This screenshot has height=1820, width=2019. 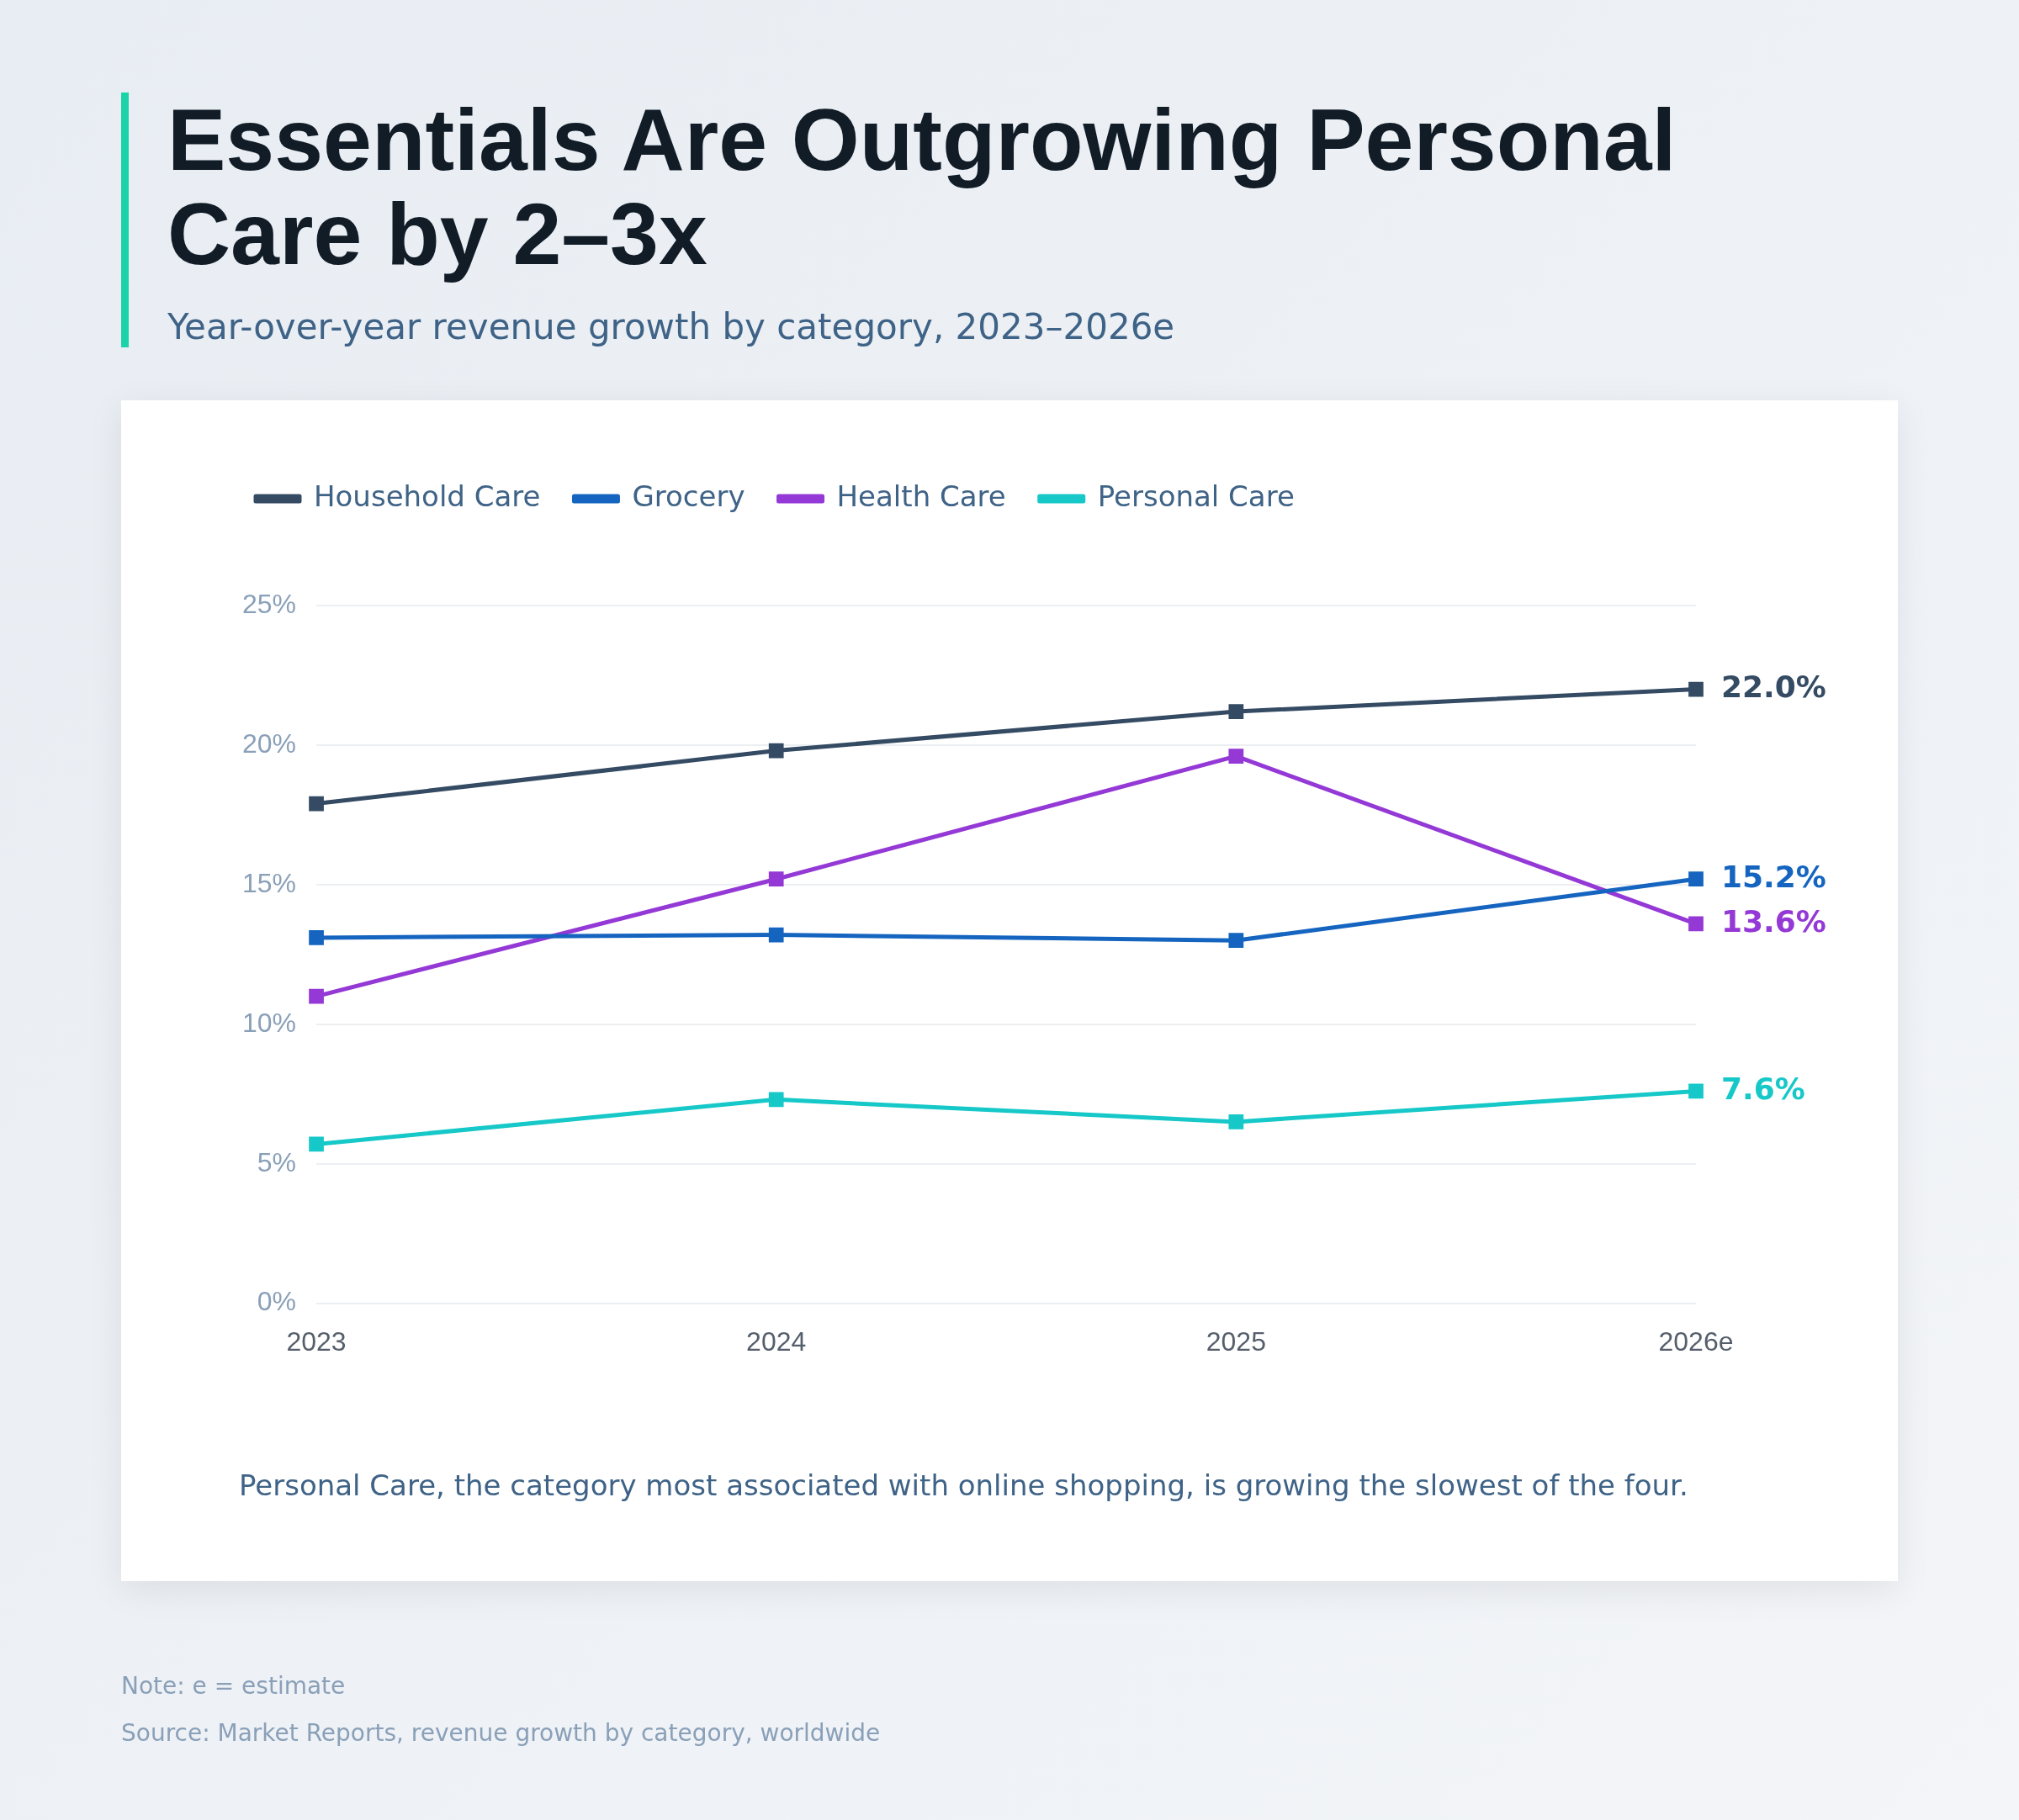 I want to click on y-tick-label: 25%, so click(x=269, y=603).